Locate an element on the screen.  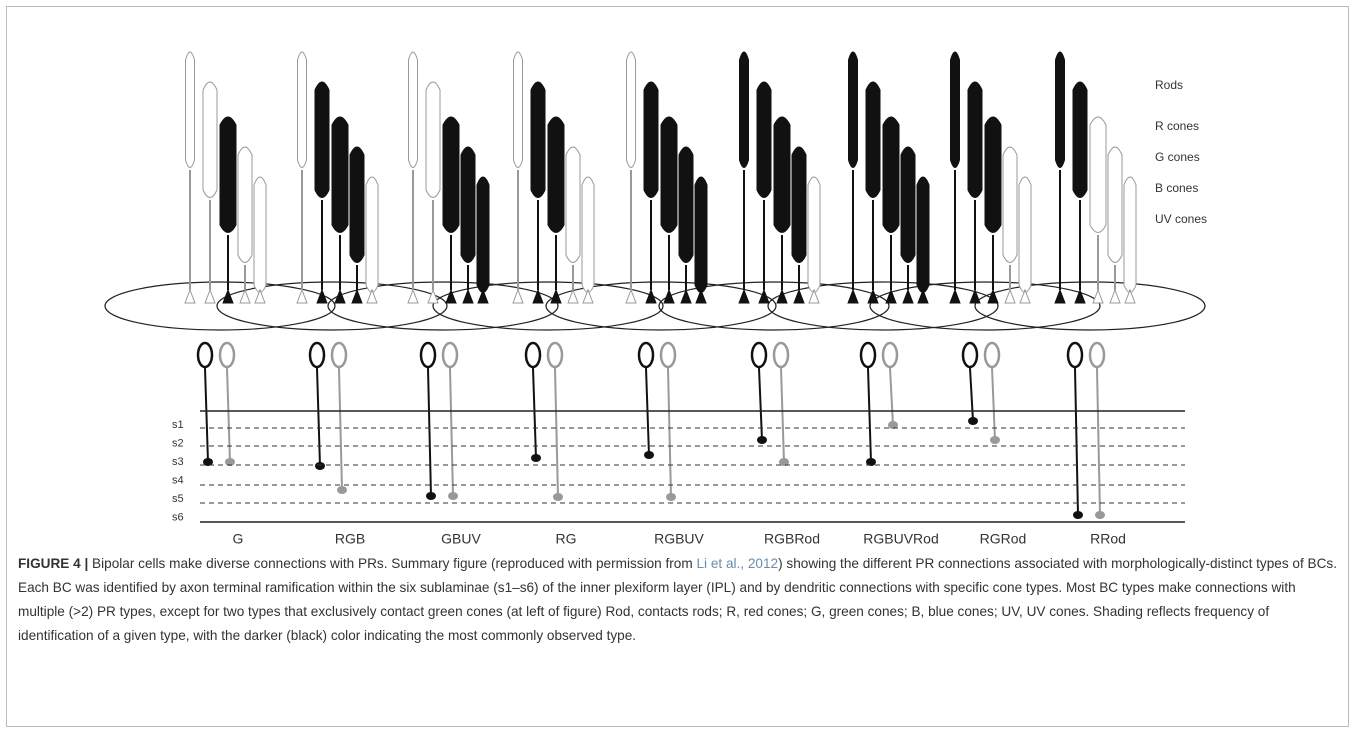
sublamina-label: s2 is located at coordinates (178, 443).